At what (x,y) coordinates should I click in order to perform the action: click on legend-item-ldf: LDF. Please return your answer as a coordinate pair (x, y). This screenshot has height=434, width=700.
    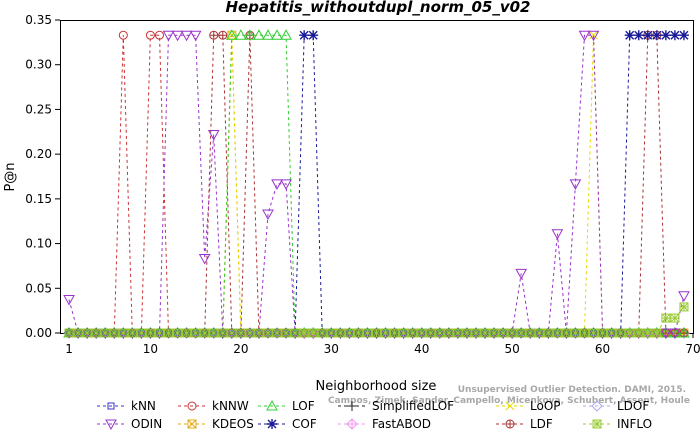
    Looking at the image, I should click on (524, 424).